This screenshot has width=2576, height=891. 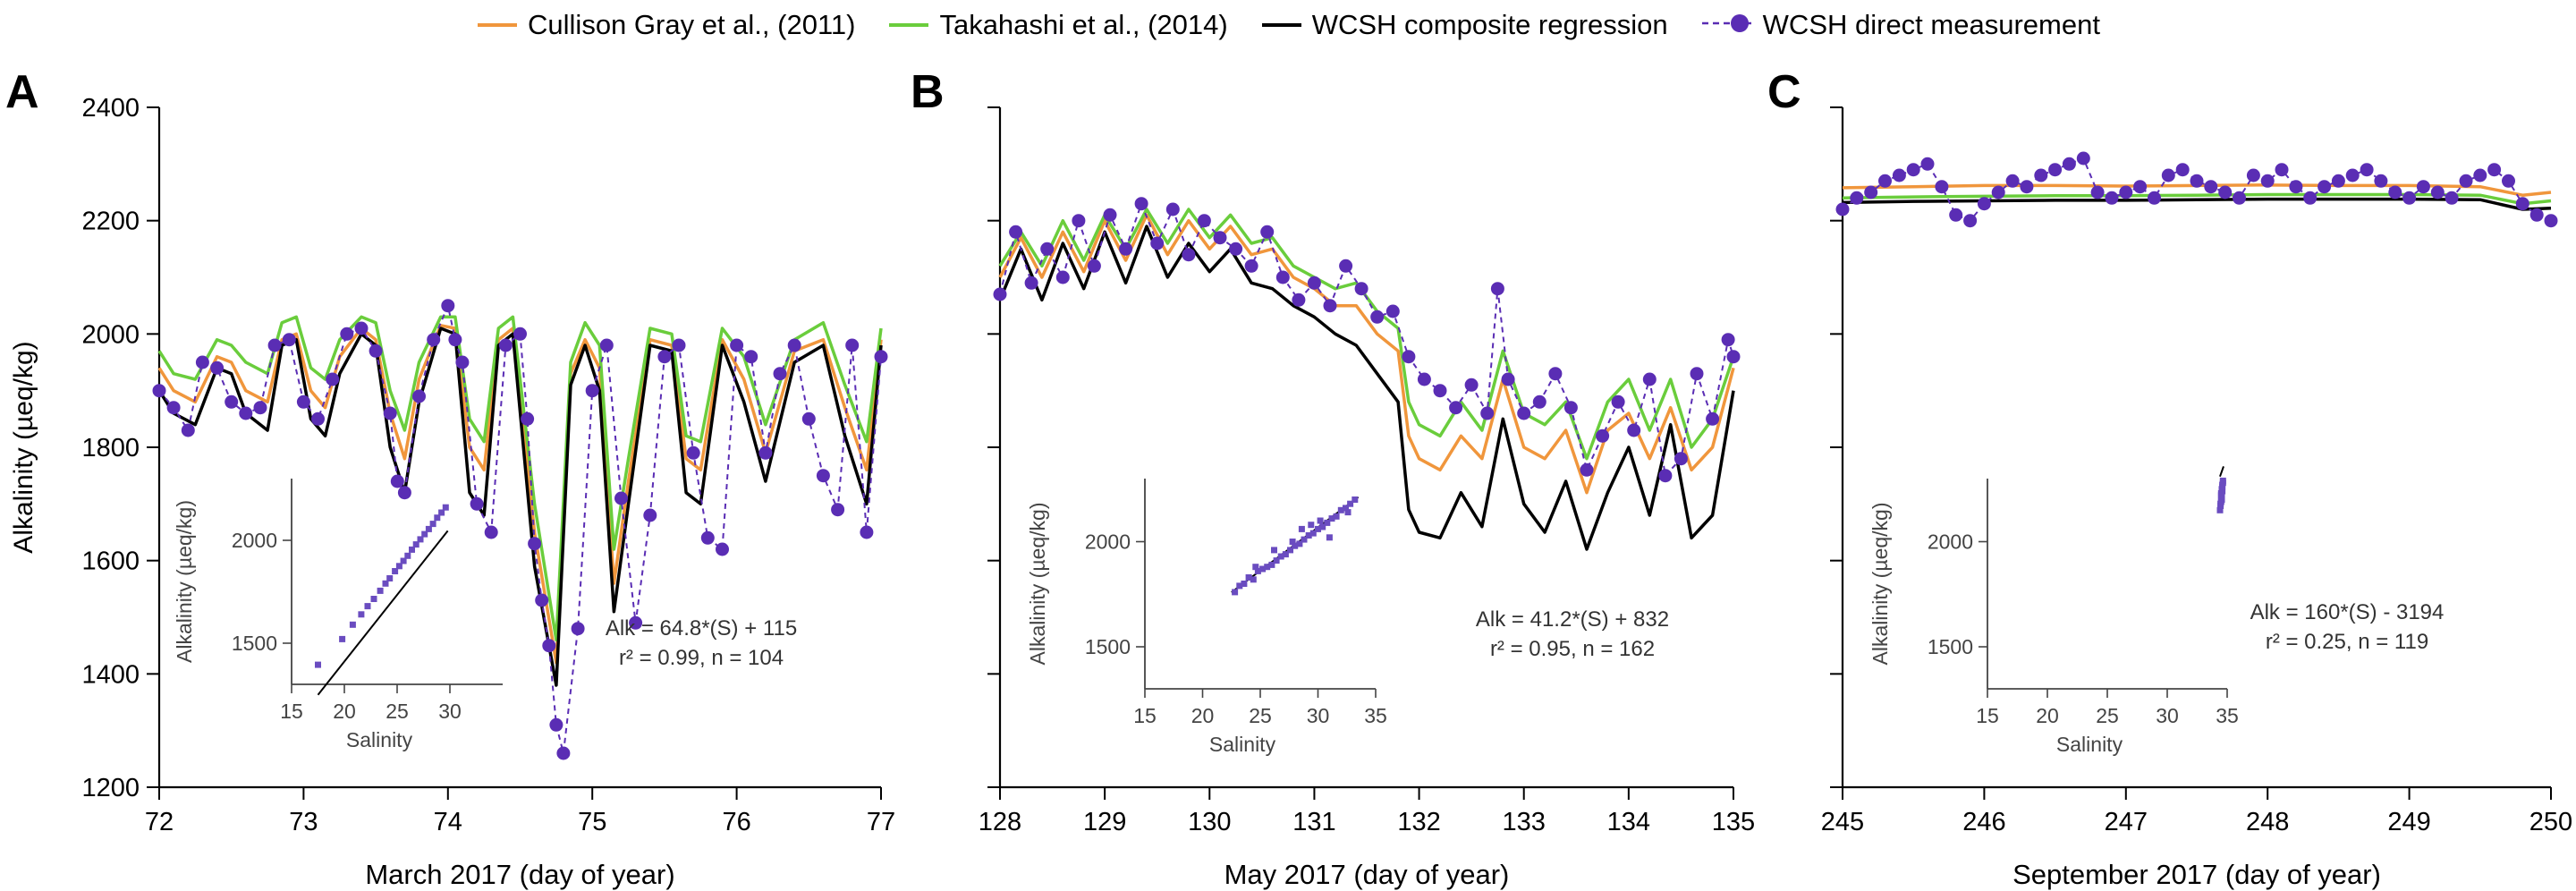 I want to click on inset-regression-stats: r² = 0.25, n = 119, so click(x=2347, y=642).